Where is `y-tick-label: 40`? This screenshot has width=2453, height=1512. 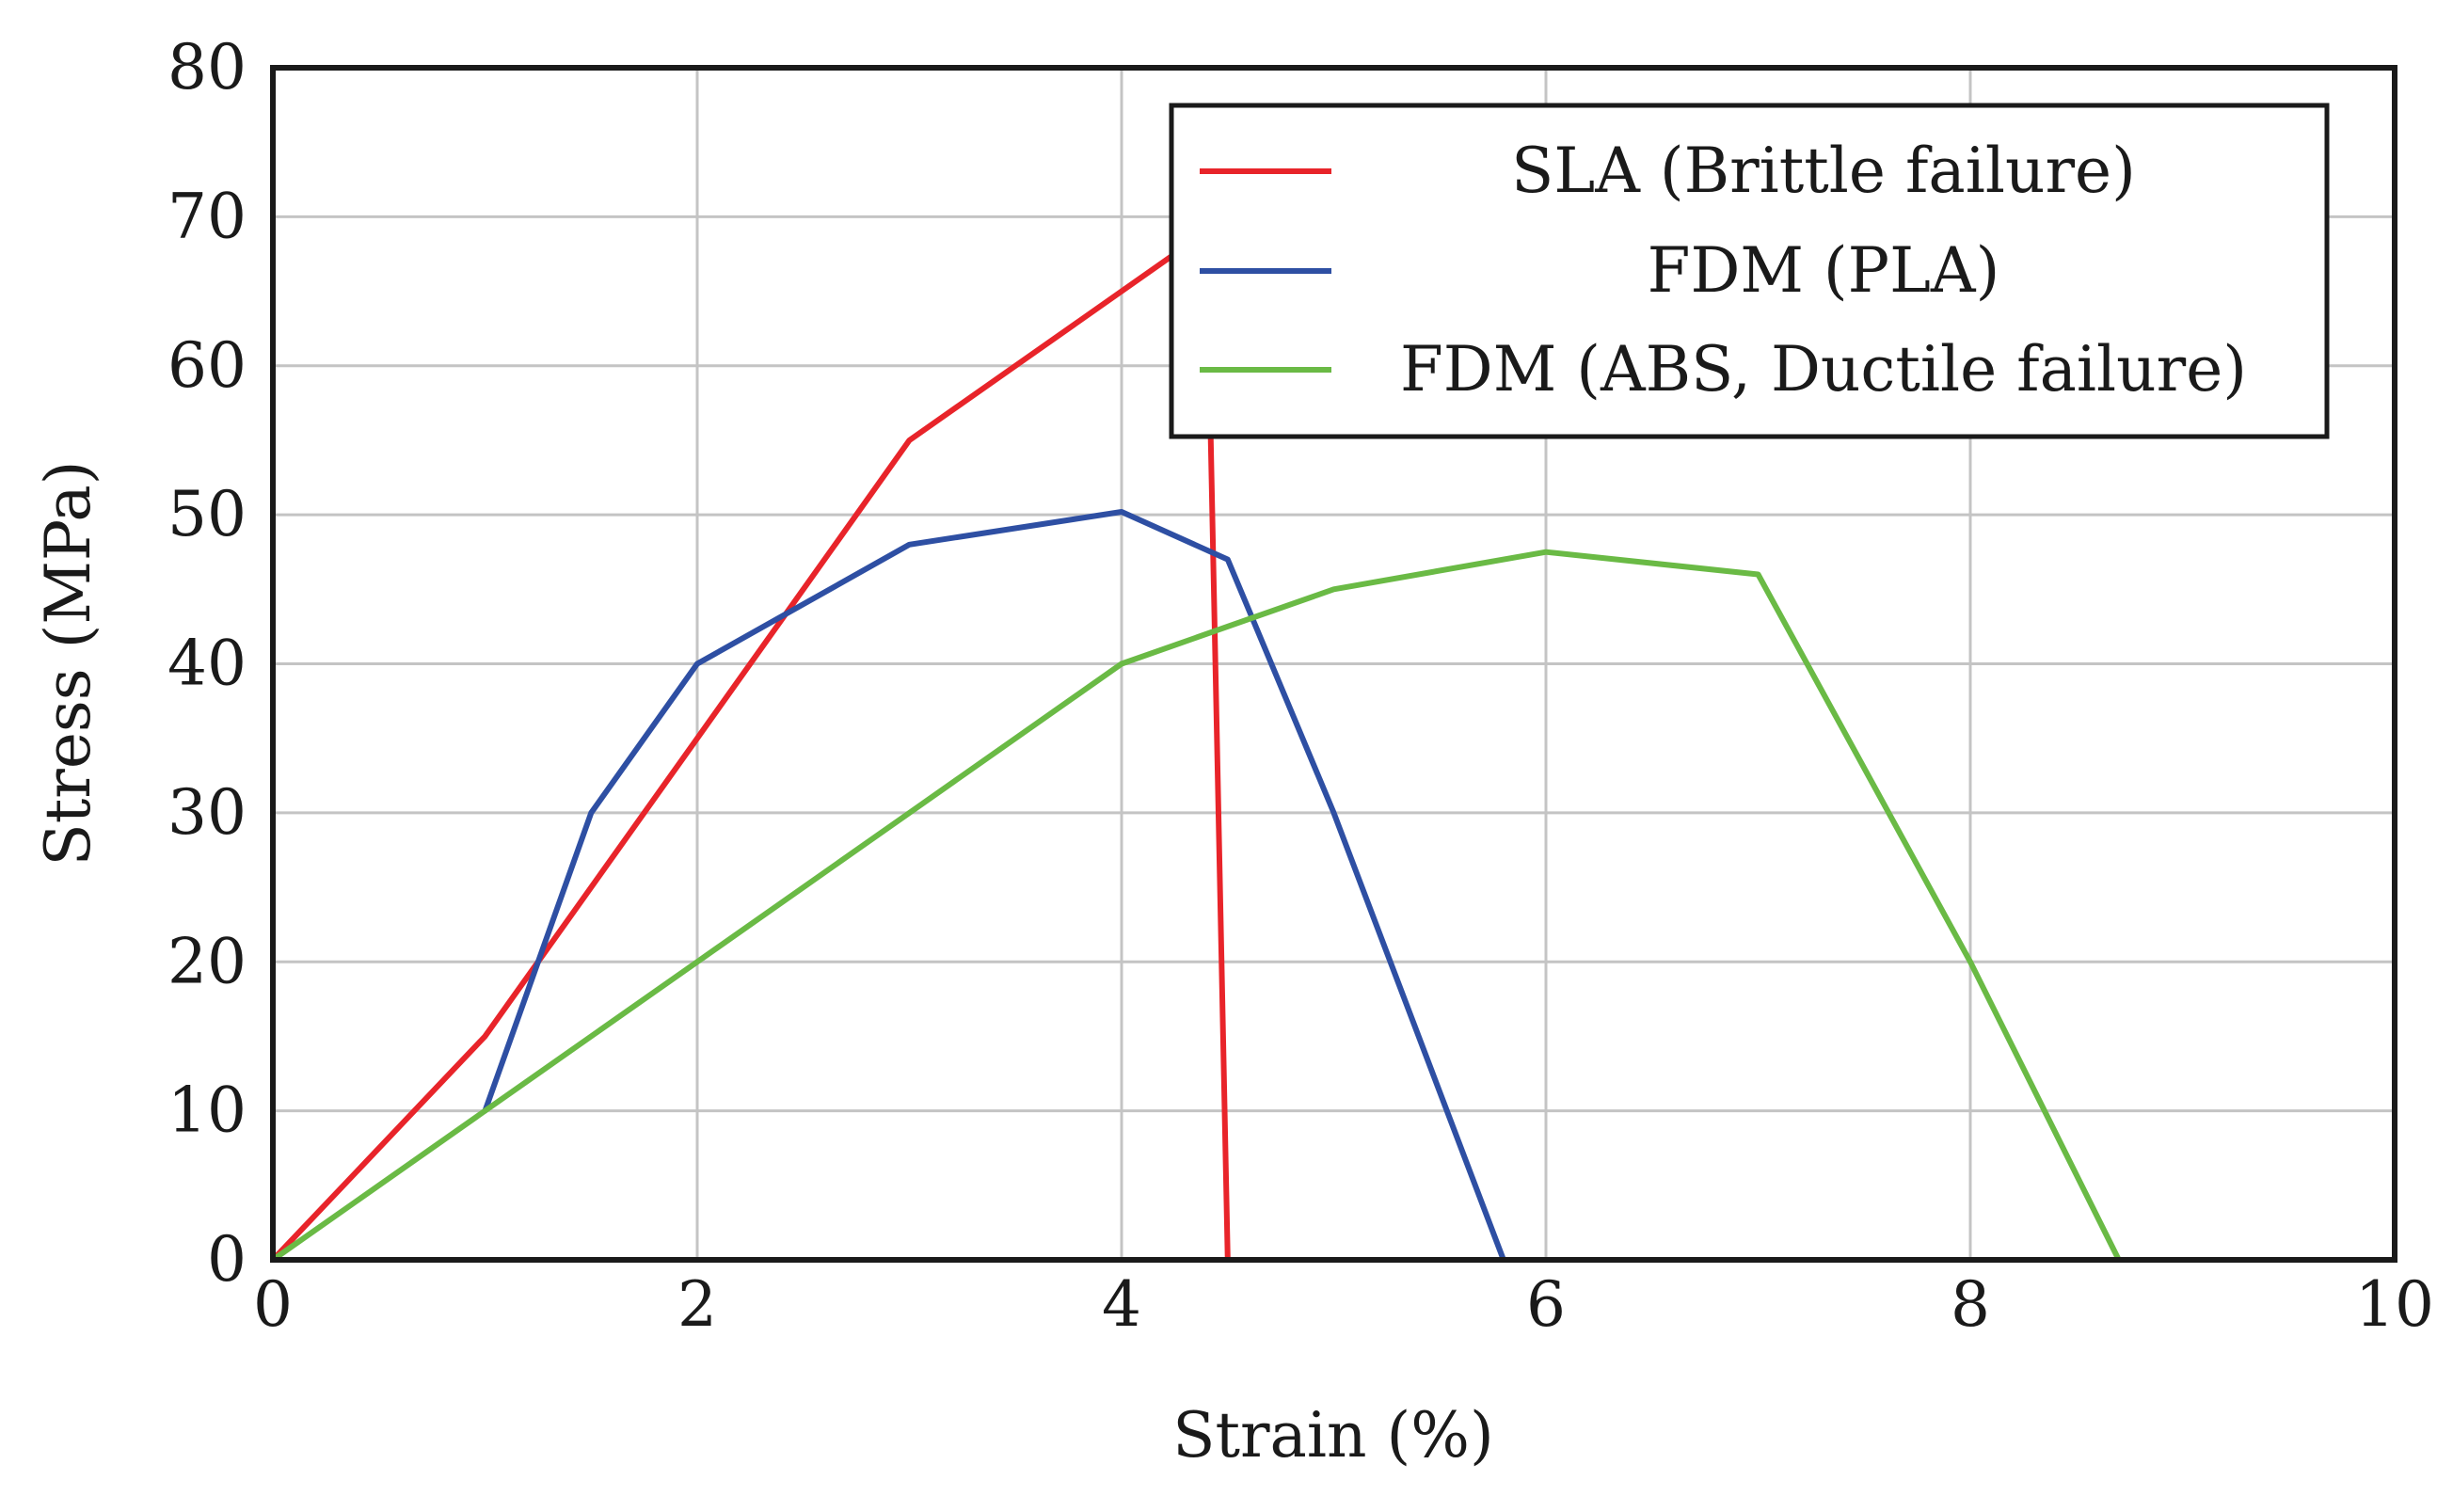
y-tick-label: 40 is located at coordinates (207, 664).